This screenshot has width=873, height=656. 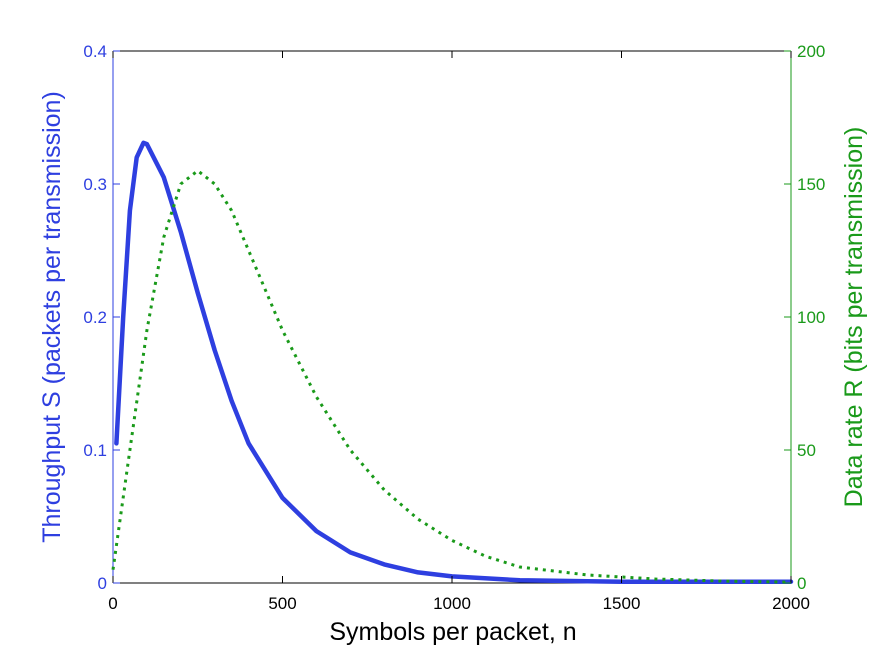 I want to click on right-y-tick-label: 150, so click(x=811, y=184).